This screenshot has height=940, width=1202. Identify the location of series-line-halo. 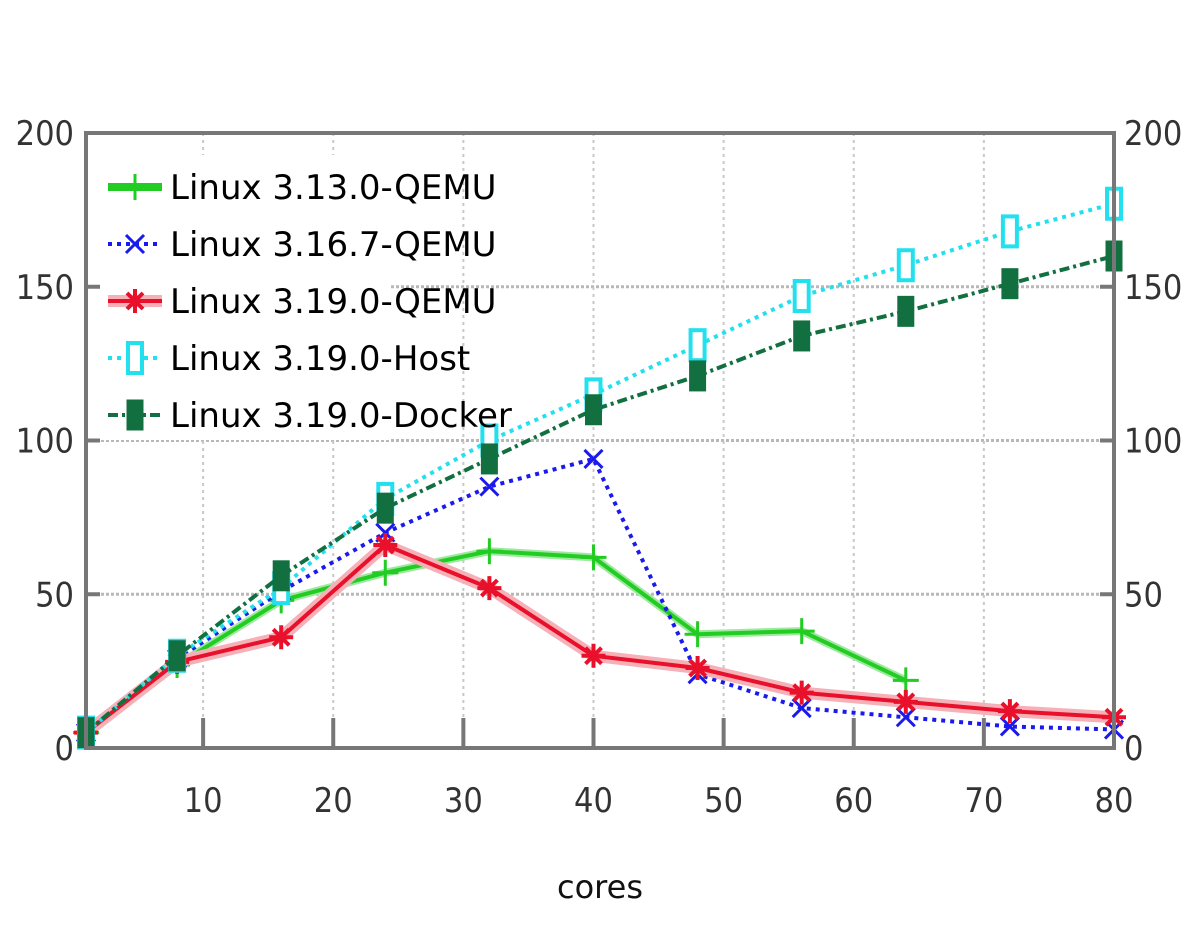
(495, 641).